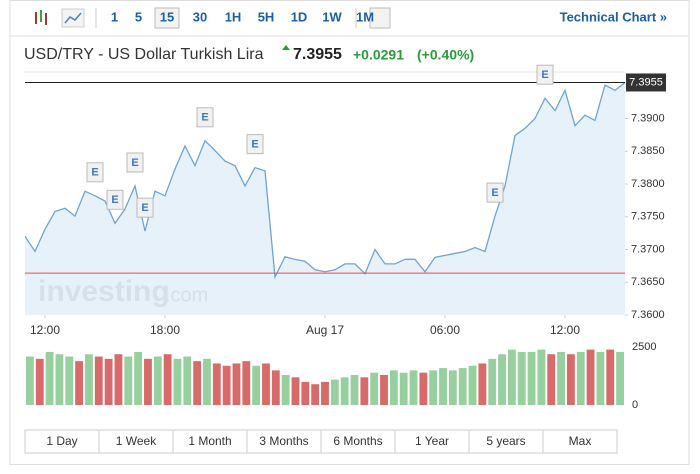  What do you see at coordinates (648, 184) in the screenshot?
I see `y-tick-label: 7.3800` at bounding box center [648, 184].